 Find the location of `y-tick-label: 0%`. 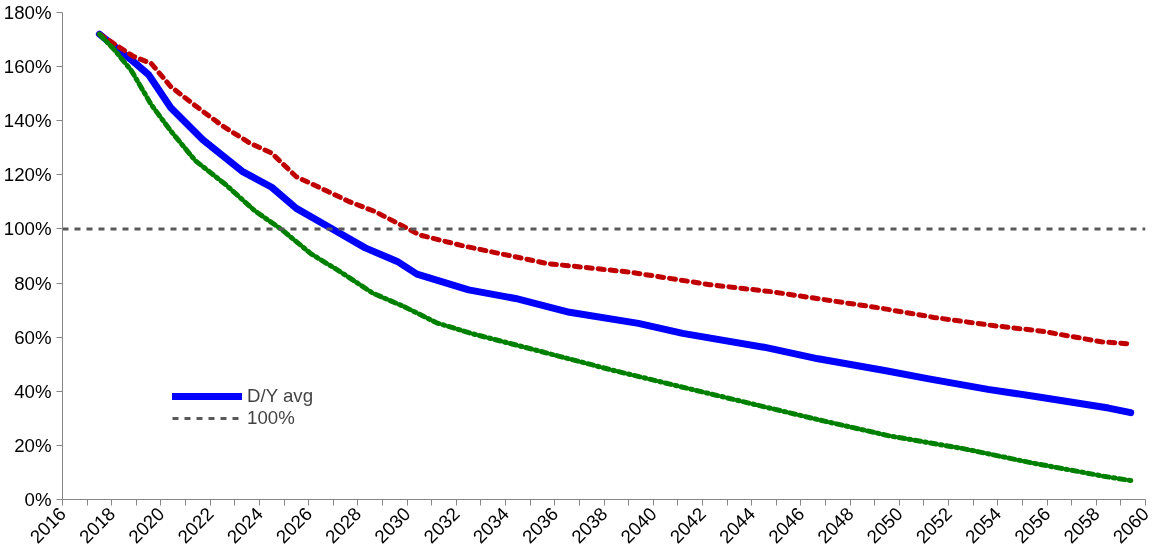

y-tick-label: 0% is located at coordinates (38, 499).